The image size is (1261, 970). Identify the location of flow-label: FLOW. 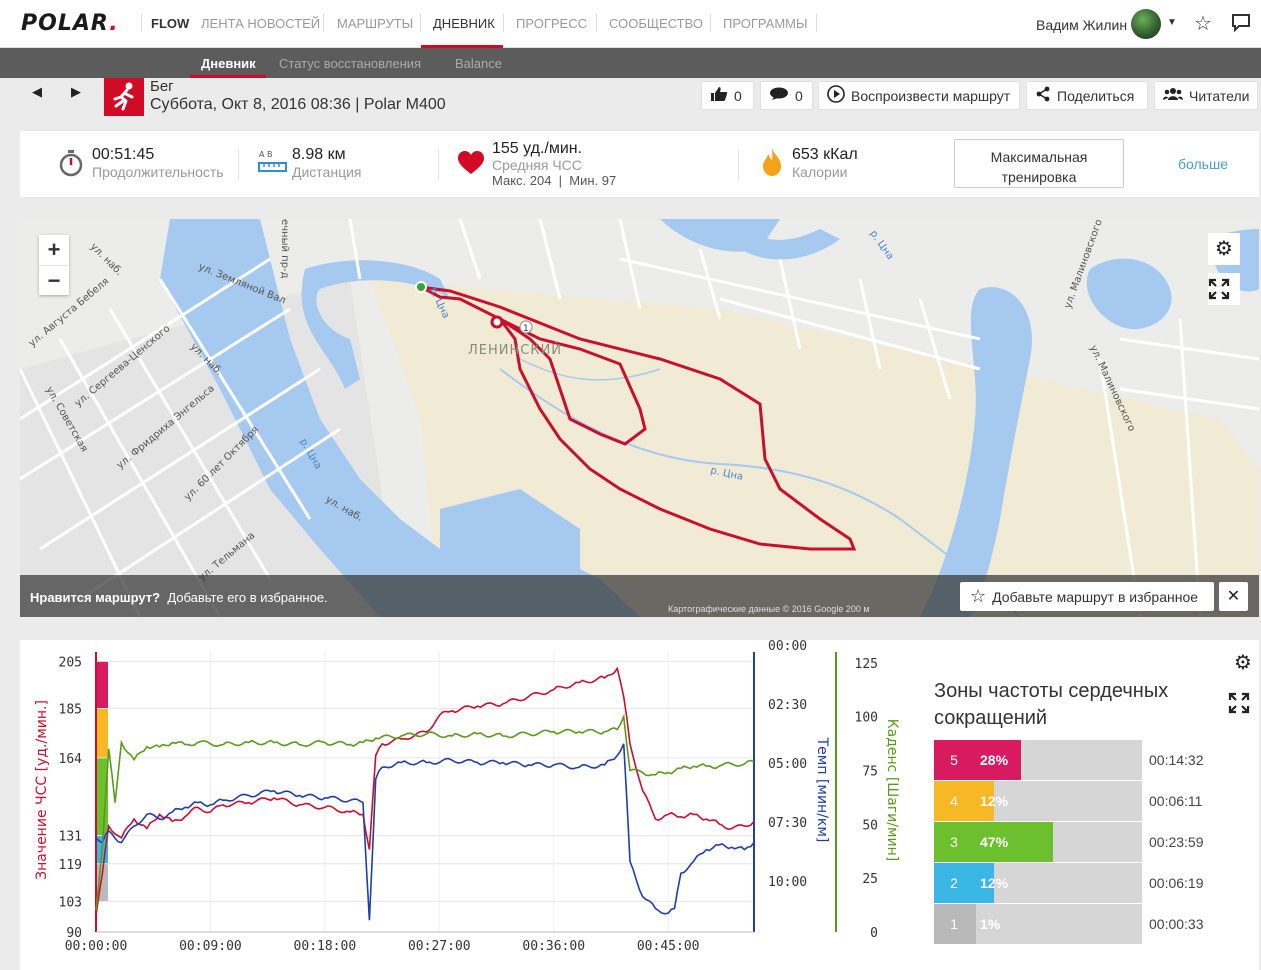
(170, 23).